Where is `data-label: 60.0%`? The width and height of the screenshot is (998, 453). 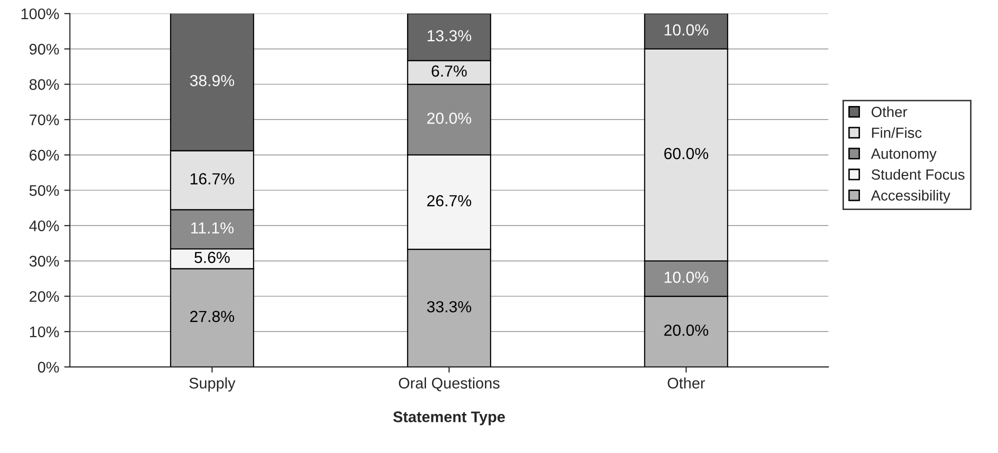 data-label: 60.0% is located at coordinates (686, 154).